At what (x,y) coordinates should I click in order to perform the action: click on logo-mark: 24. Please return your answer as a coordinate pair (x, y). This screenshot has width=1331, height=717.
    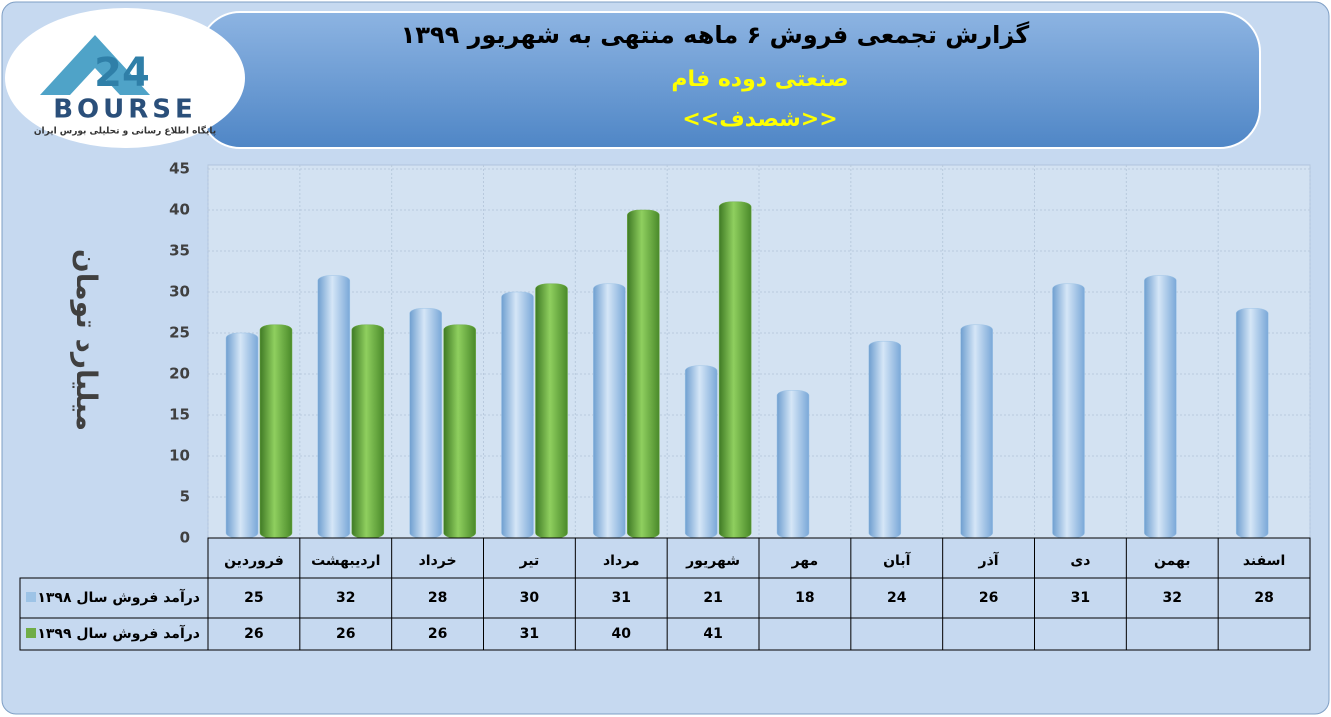
    Looking at the image, I should click on (122, 73).